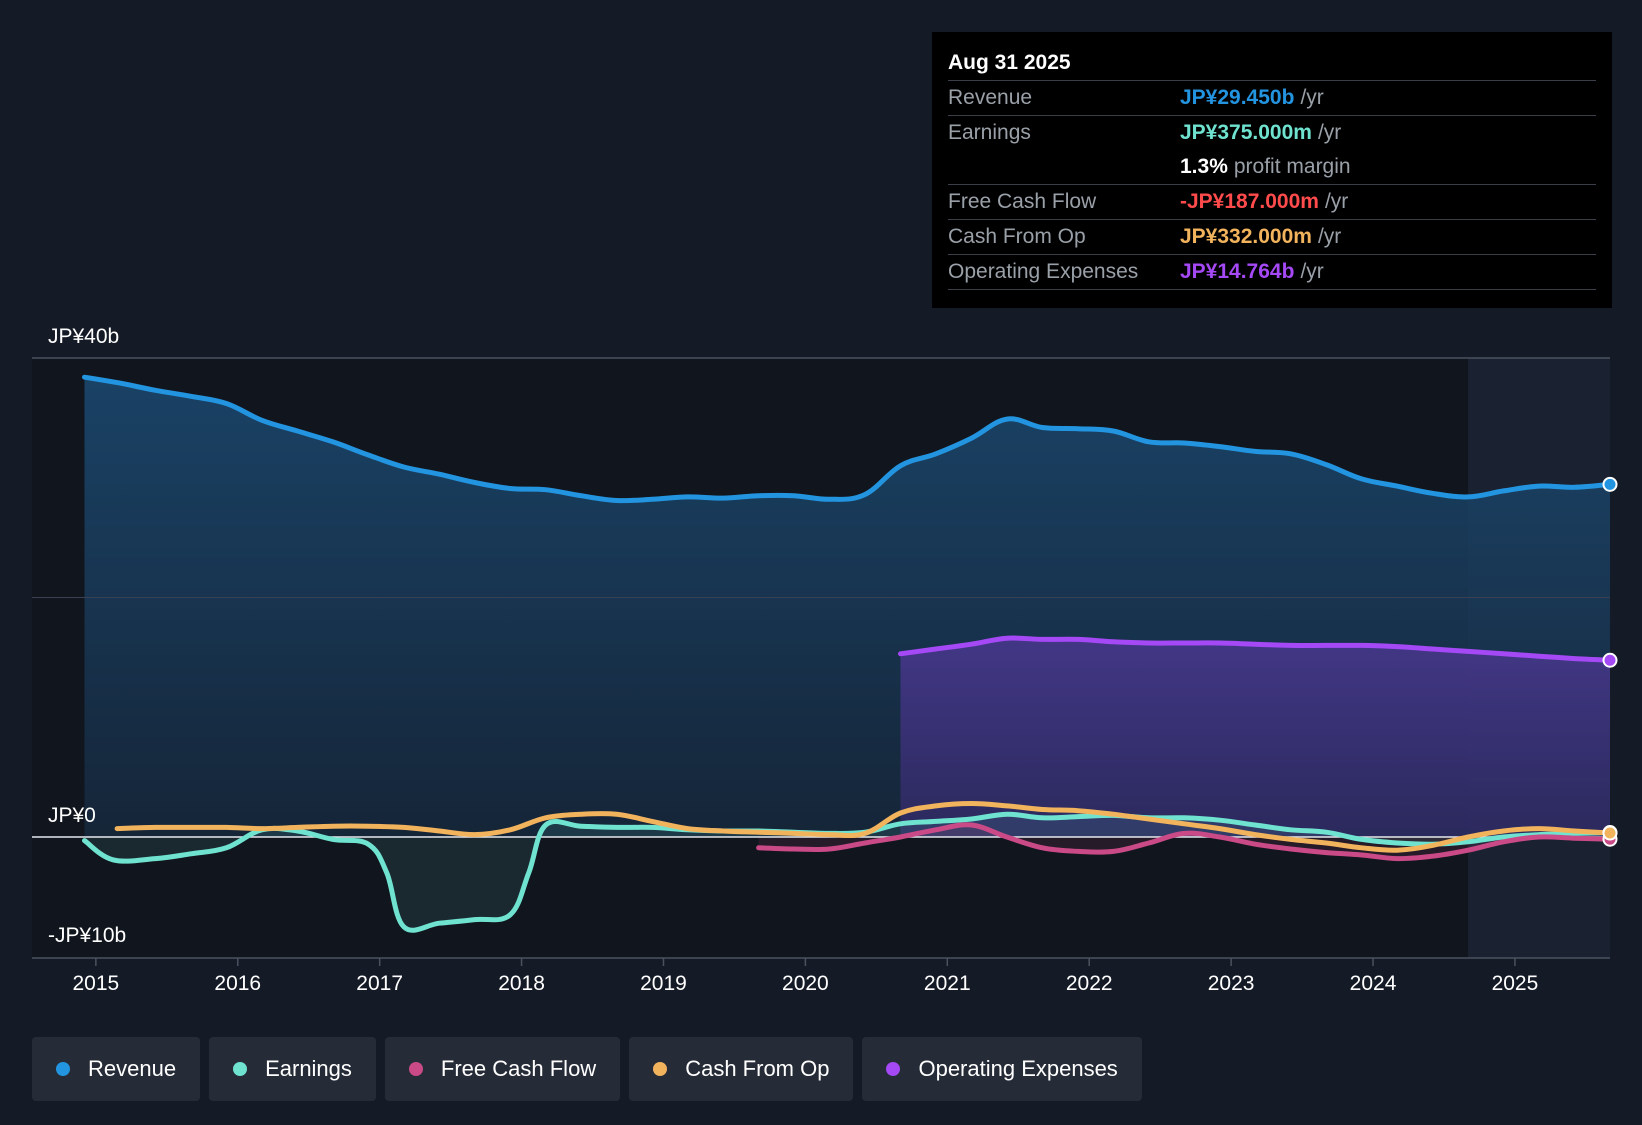 The image size is (1642, 1125). Describe the element at coordinates (132, 1068) in the screenshot. I see `legend-label-revenue: Revenue` at that location.